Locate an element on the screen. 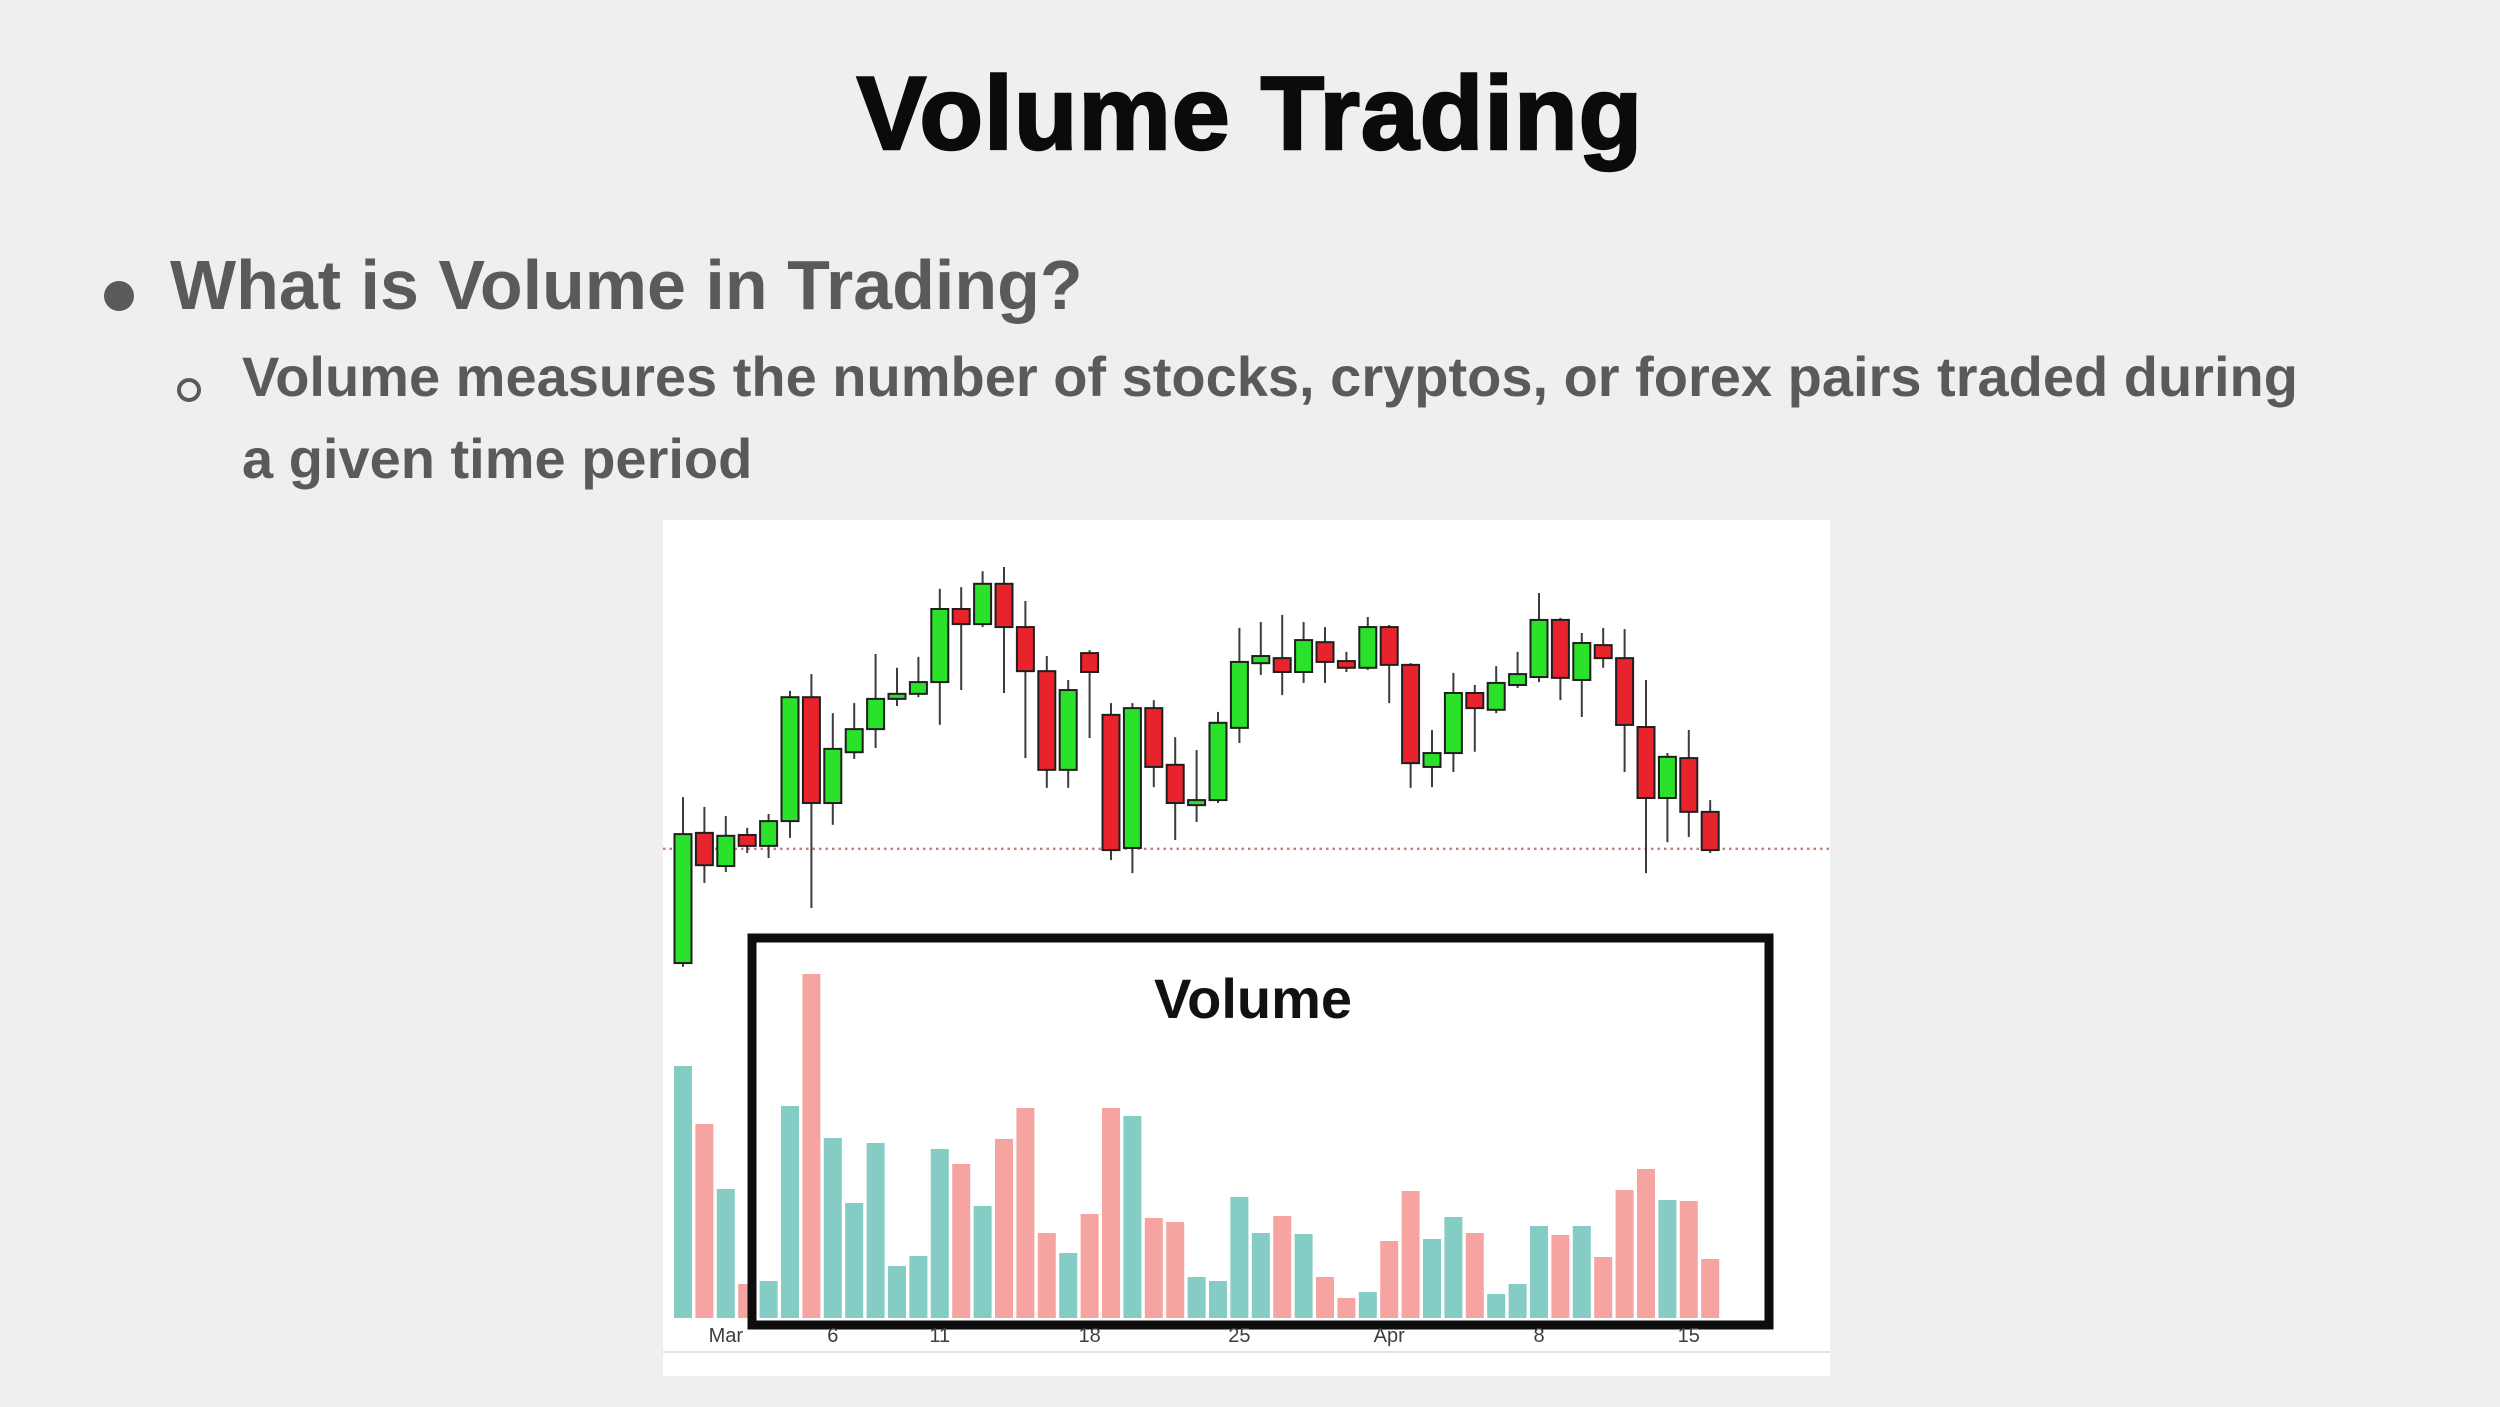  bullet-dot-icon is located at coordinates (119, 296).